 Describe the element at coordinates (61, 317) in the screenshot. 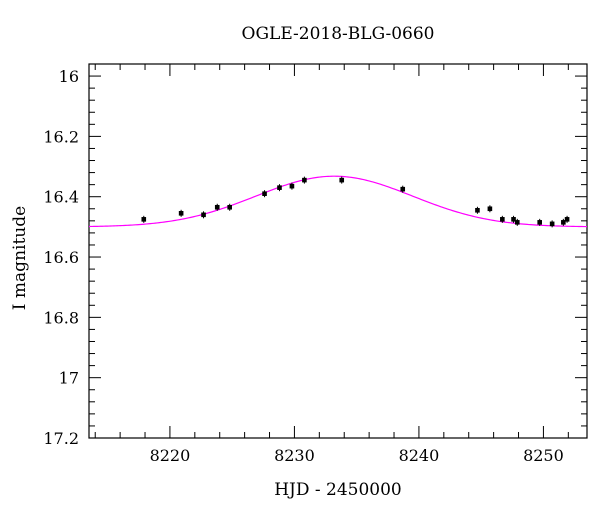

I see `y-tick-label: 16.8` at that location.